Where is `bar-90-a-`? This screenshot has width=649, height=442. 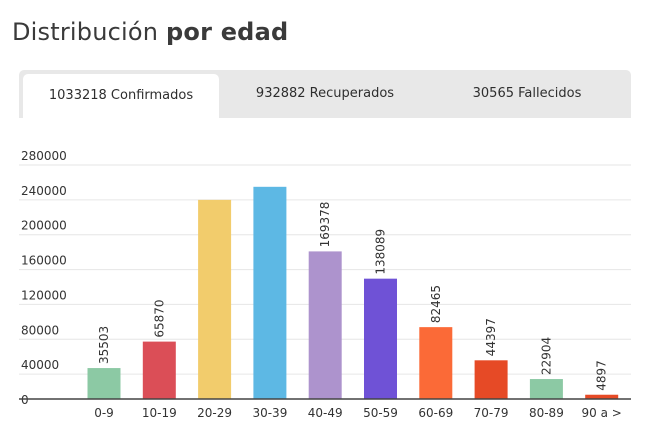
bar-90-a- is located at coordinates (602, 396).